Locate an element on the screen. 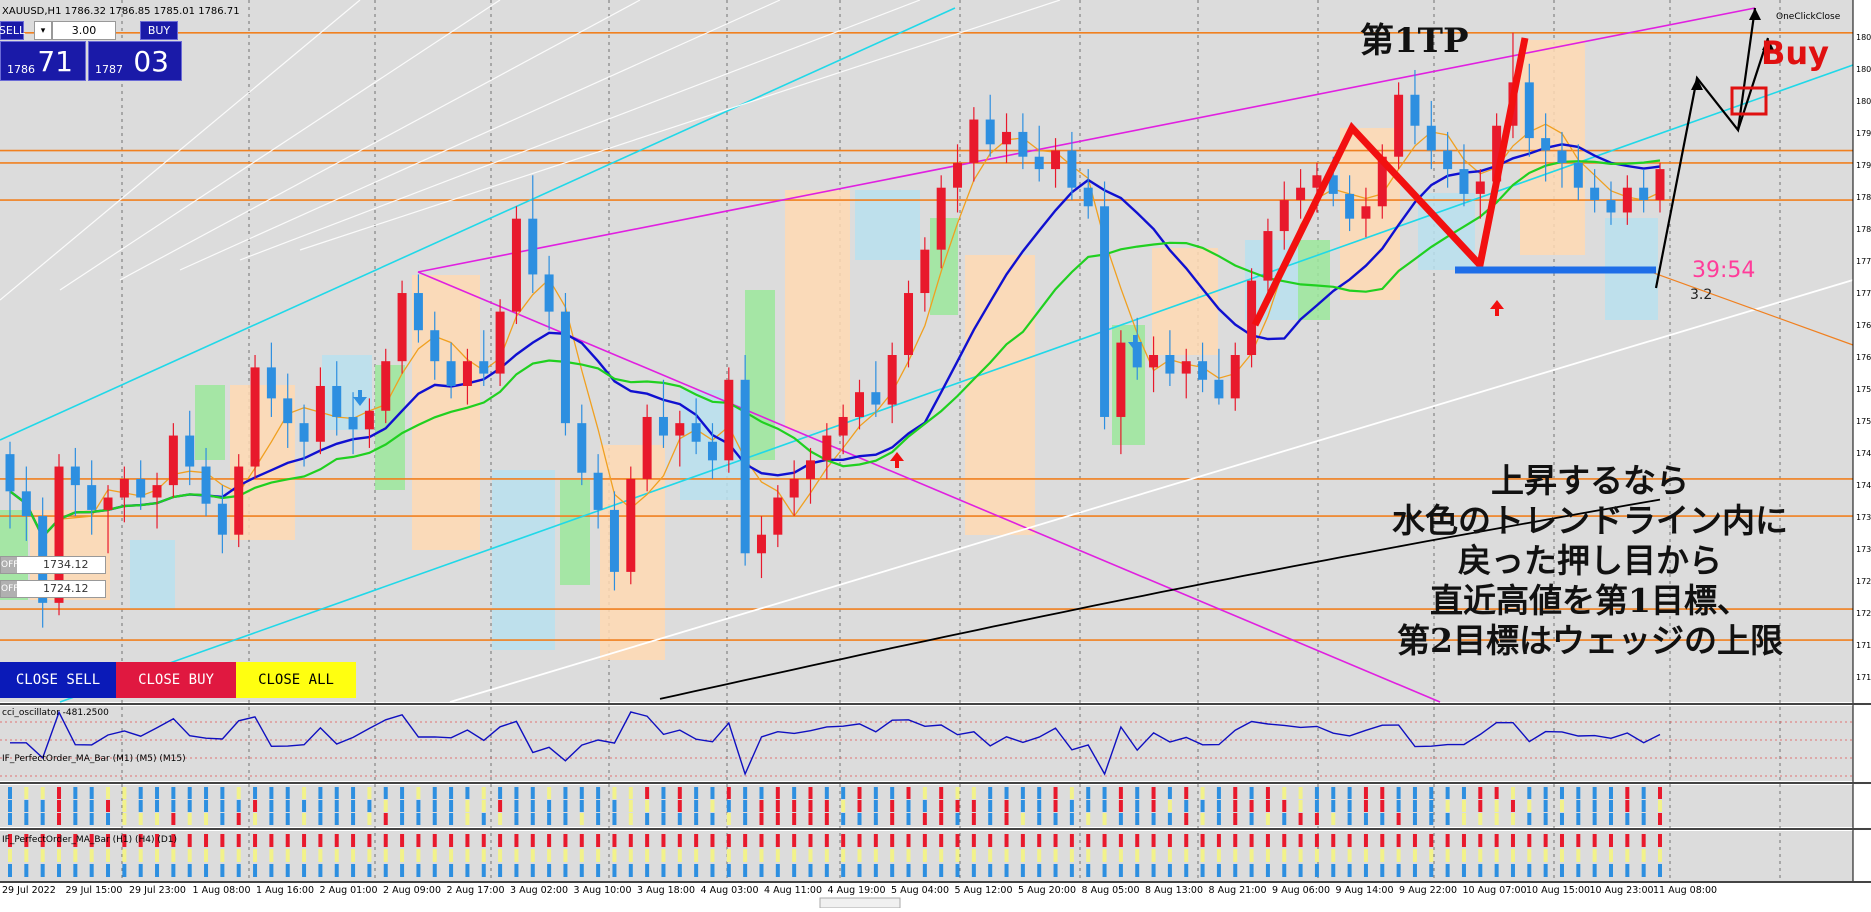 This screenshot has width=1871, height=912. trade-panel: SELL ▾ 3.00 BUY 1786 71 1787 03 is located at coordinates (91, 51).